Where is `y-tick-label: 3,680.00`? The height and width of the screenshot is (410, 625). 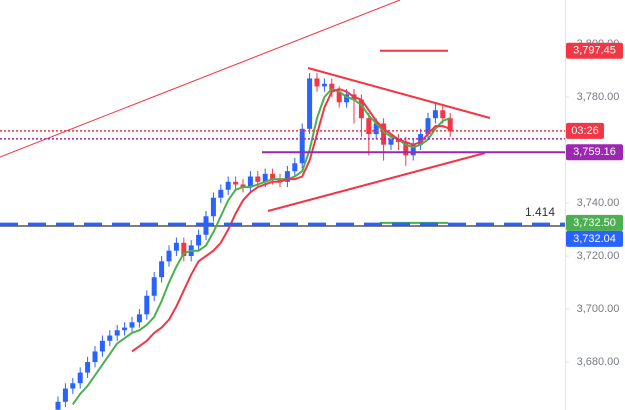 y-tick-label: 3,680.00 is located at coordinates (598, 362).